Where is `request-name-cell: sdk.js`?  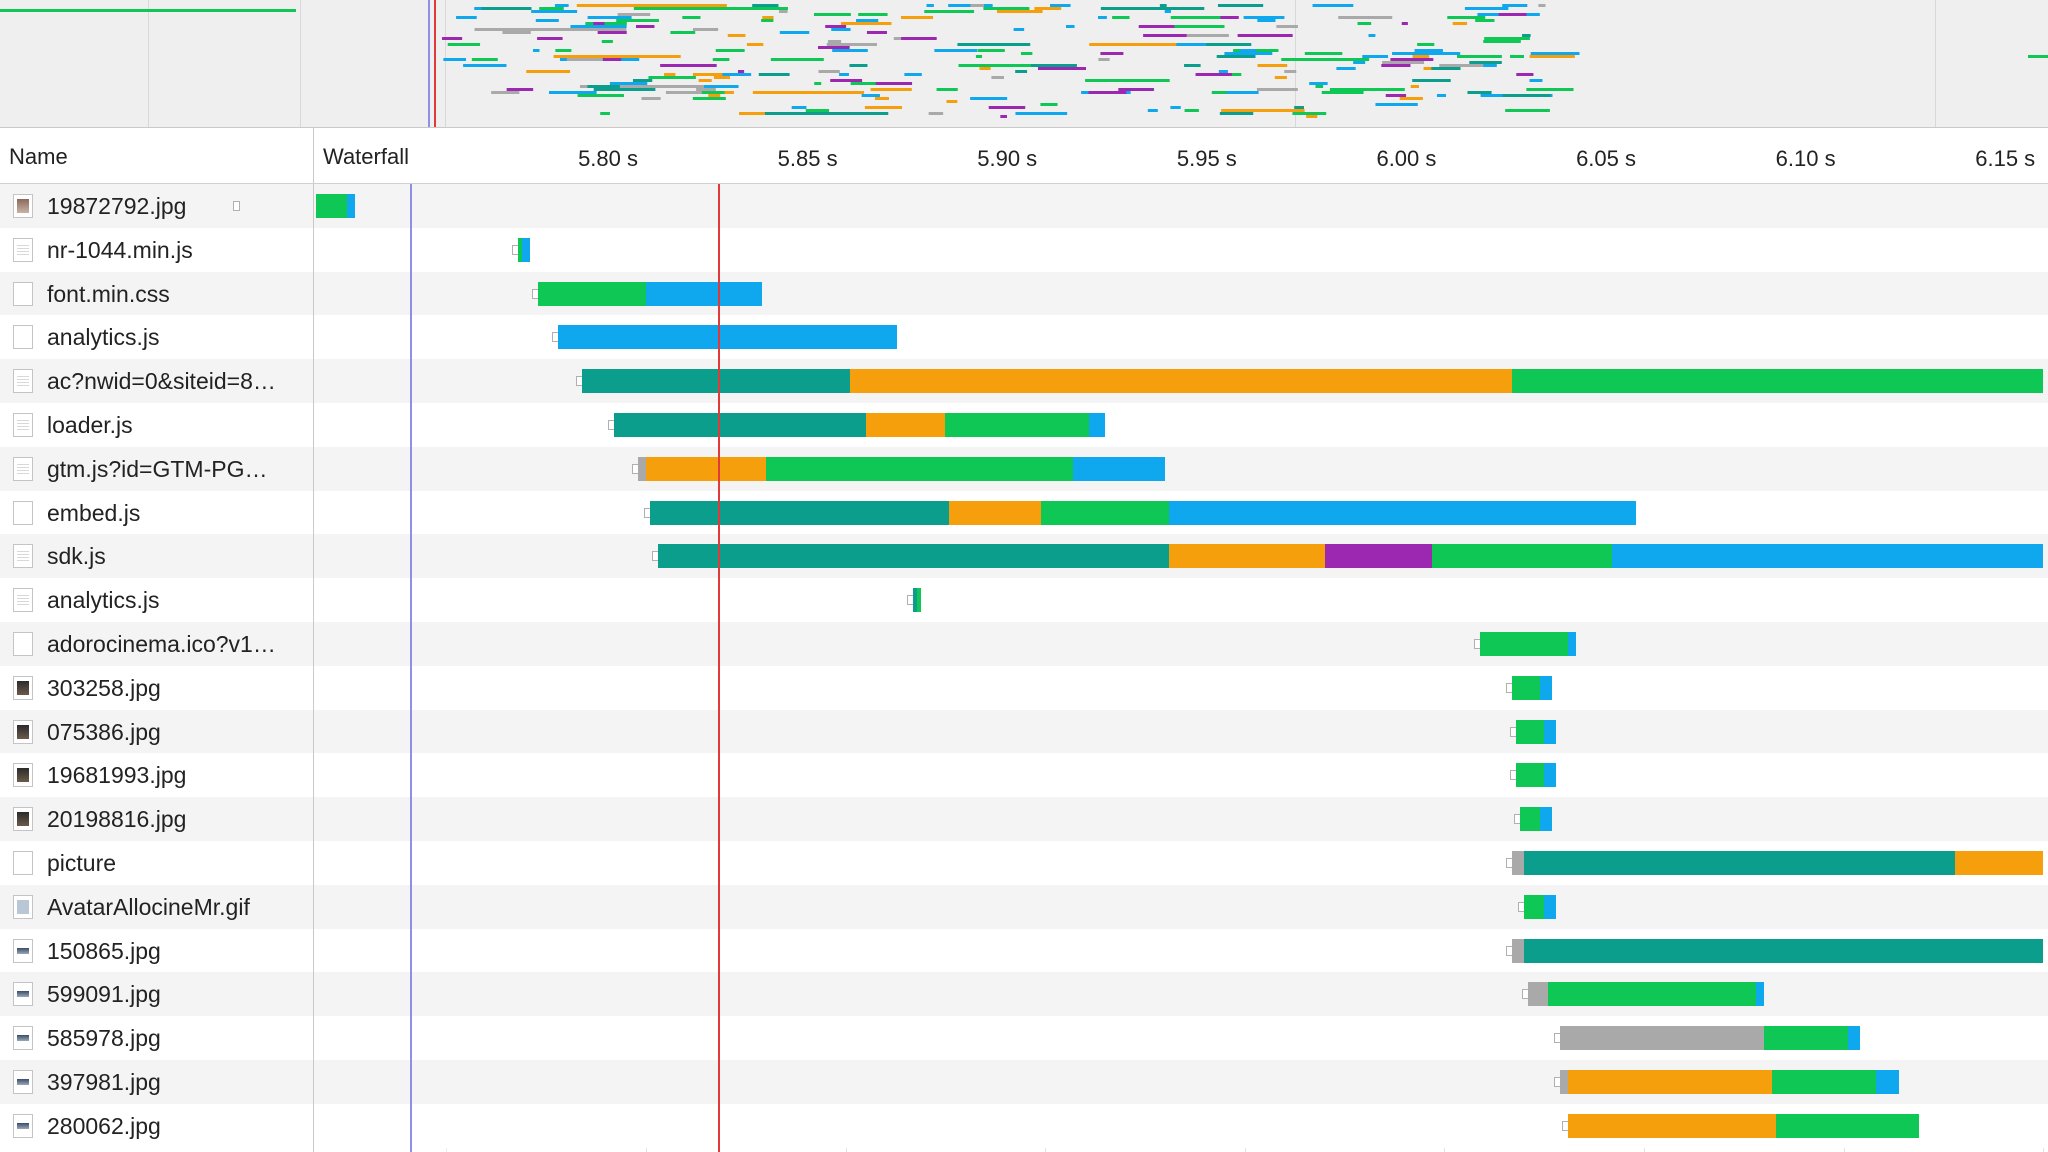
request-name-cell: sdk.js is located at coordinates (156, 556).